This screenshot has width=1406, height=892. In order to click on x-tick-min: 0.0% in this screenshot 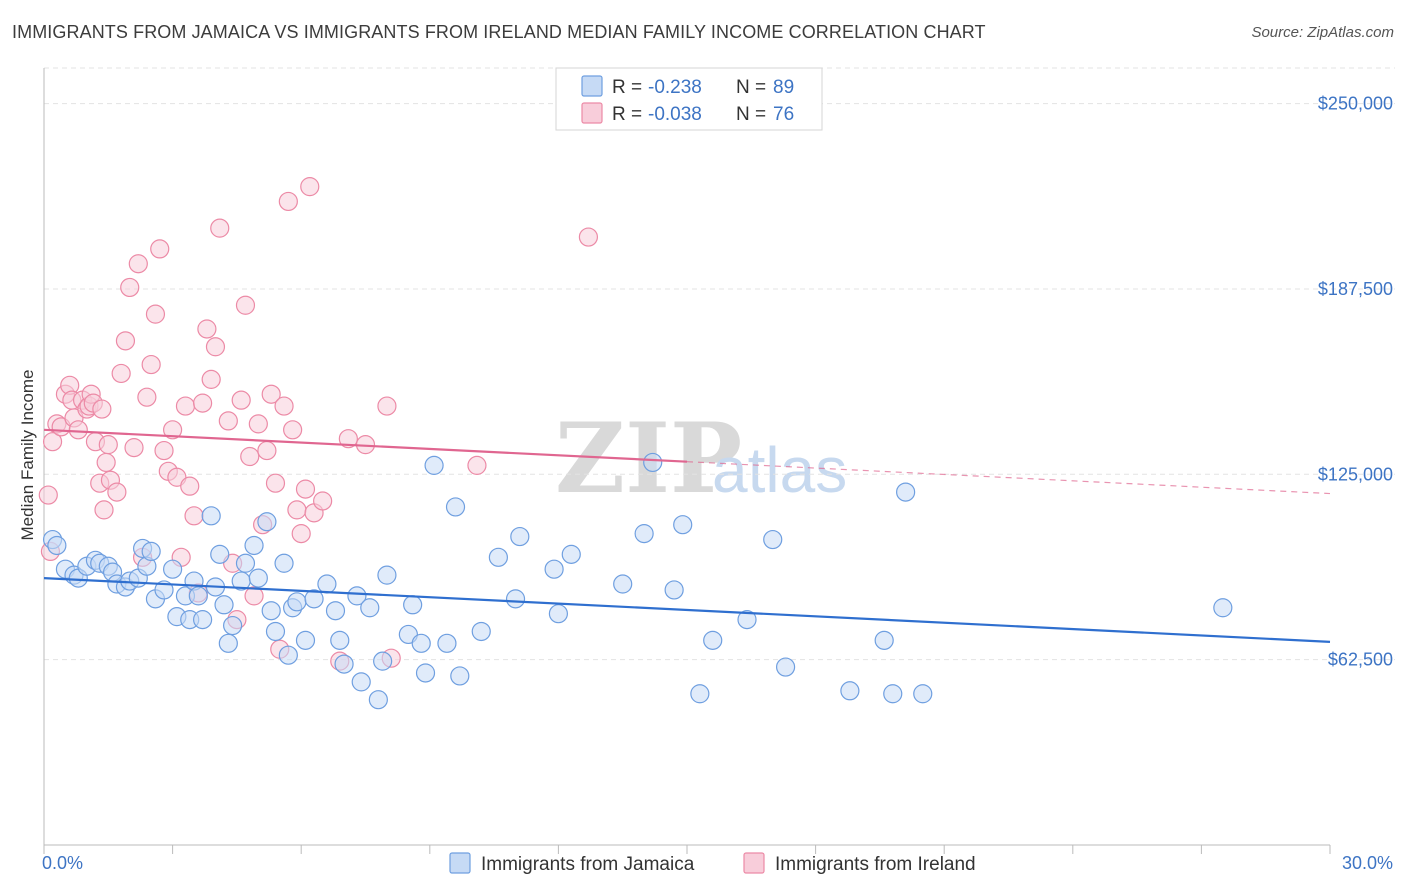, I will do `click(62, 863)`.